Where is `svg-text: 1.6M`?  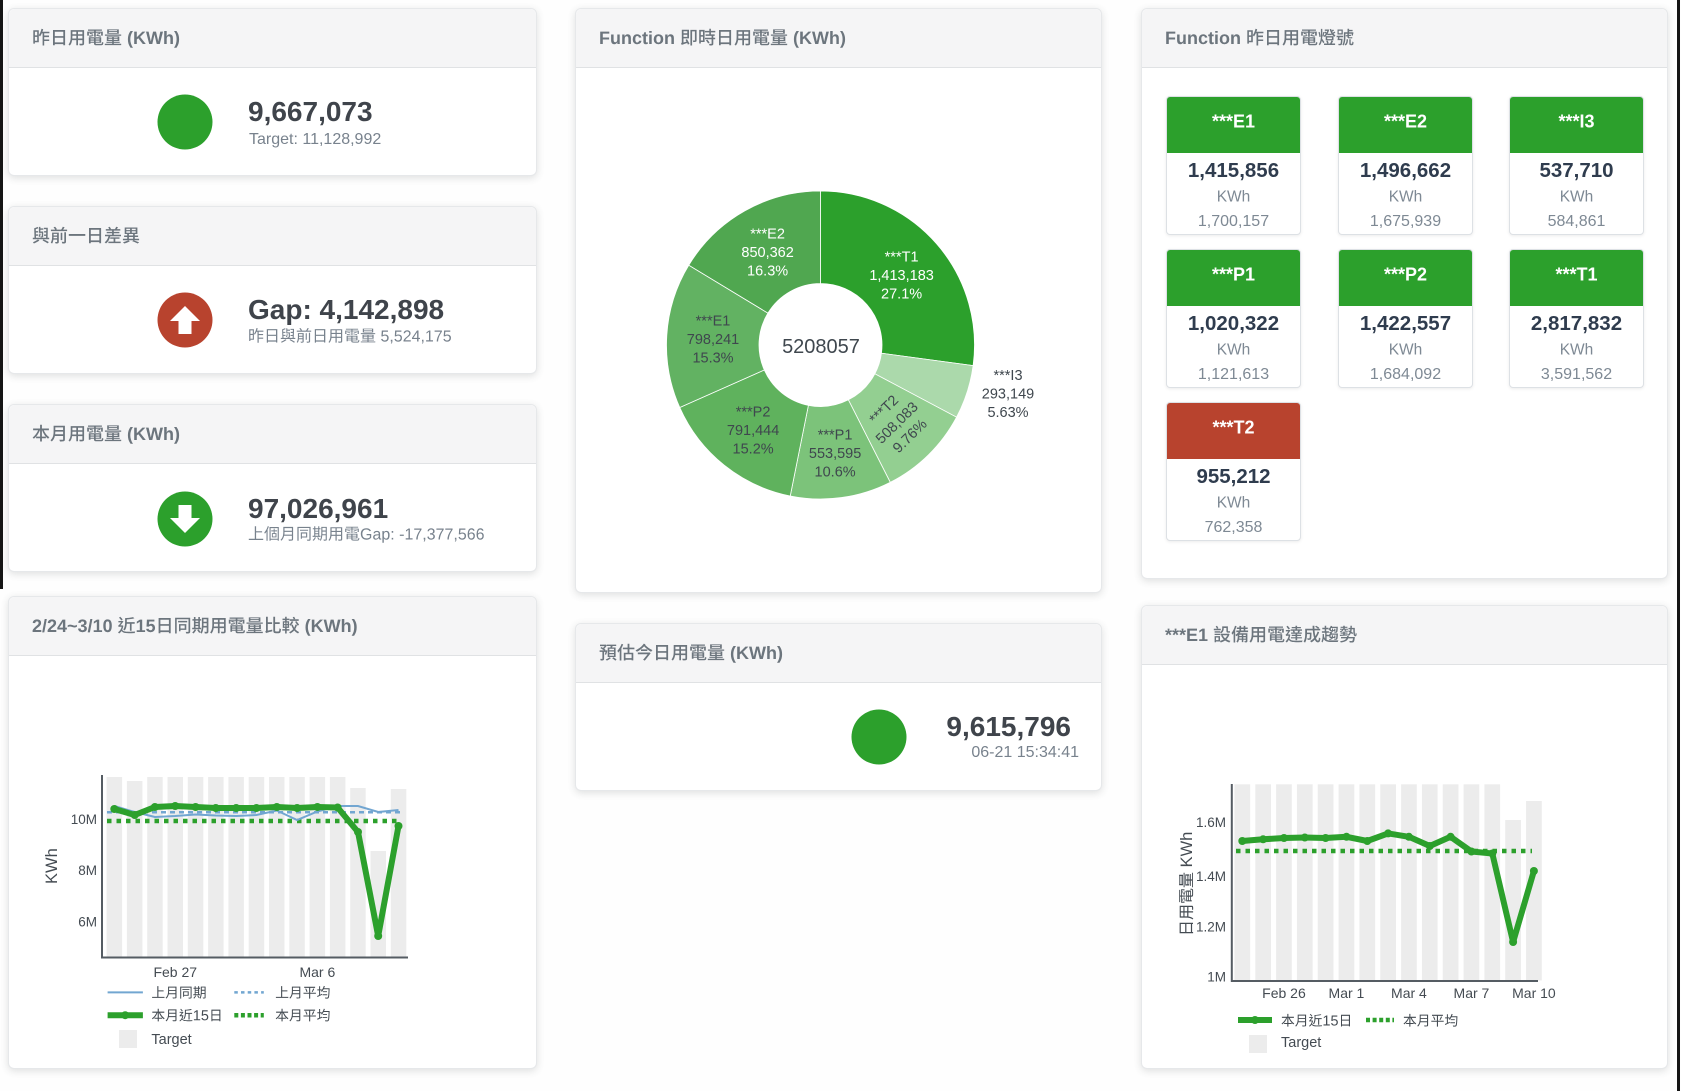 svg-text: 1.6M is located at coordinates (1211, 822).